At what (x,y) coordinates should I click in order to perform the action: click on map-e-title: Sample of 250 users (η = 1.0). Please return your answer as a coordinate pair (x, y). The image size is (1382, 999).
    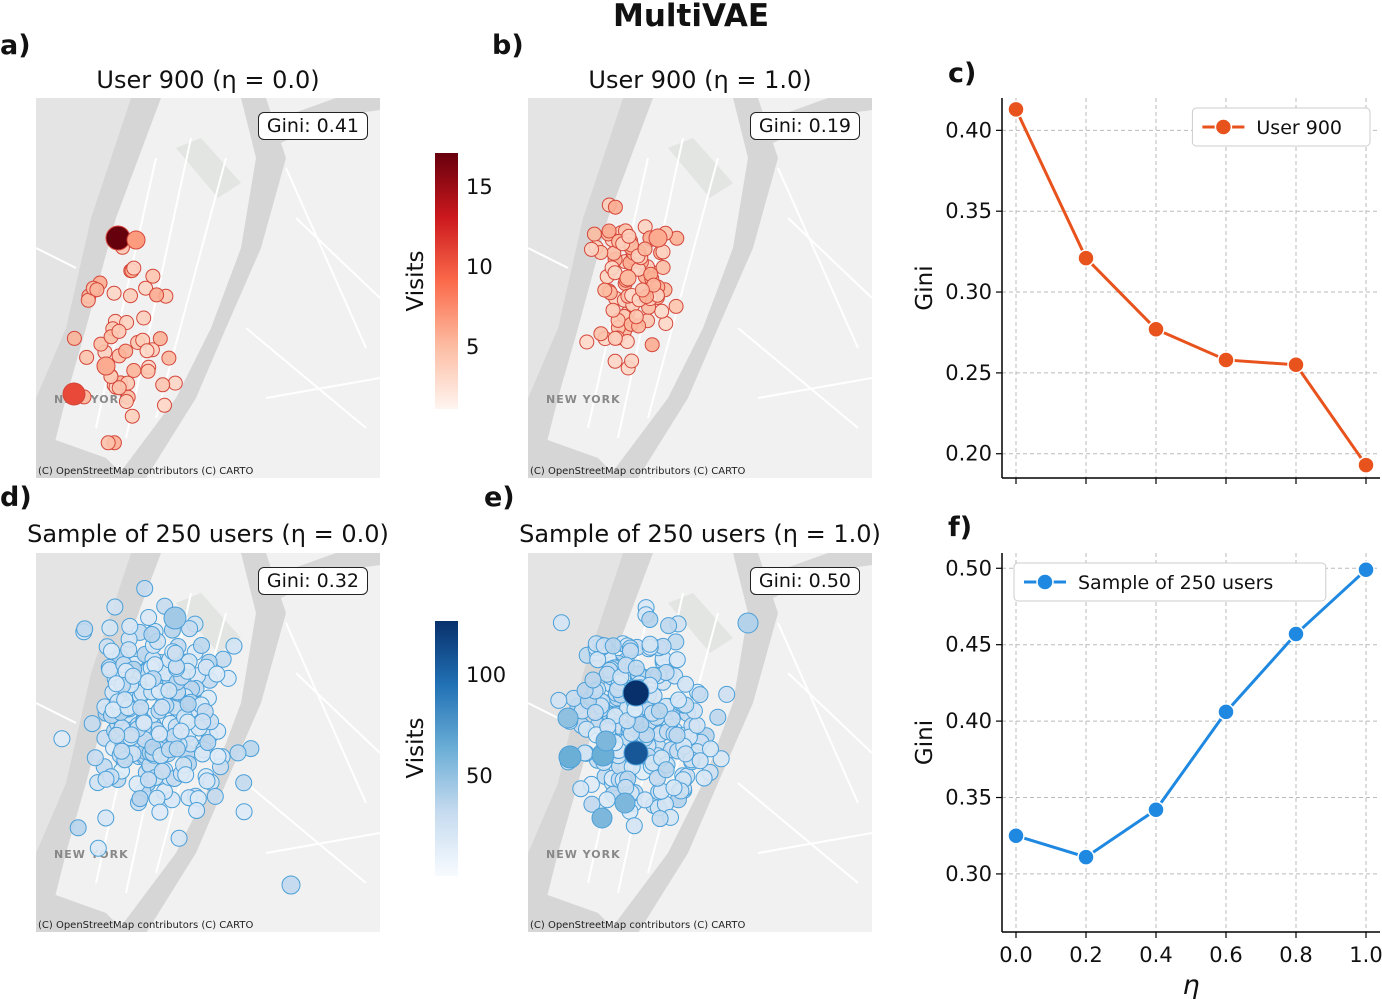
    Looking at the image, I should click on (700, 534).